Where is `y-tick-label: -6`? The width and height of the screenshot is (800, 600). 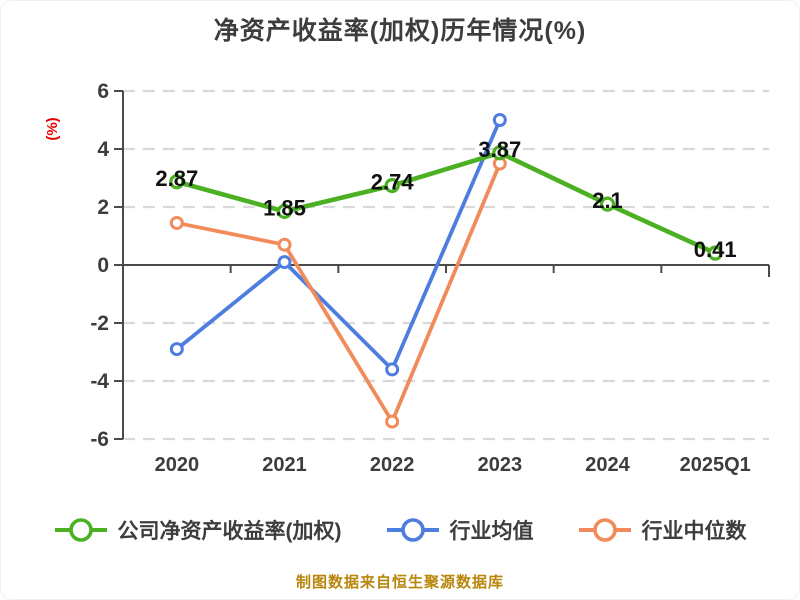 y-tick-label: -6 is located at coordinates (99, 439).